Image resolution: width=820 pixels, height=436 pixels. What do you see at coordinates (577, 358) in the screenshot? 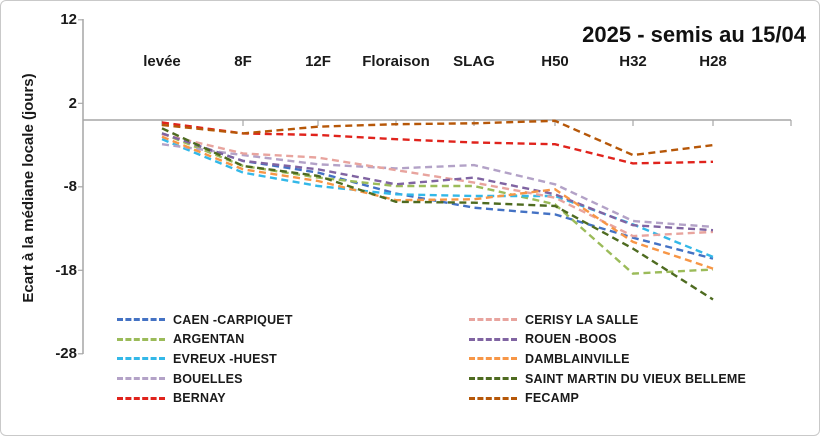
I see `legend-label: DAMBLAINVILLE` at bounding box center [577, 358].